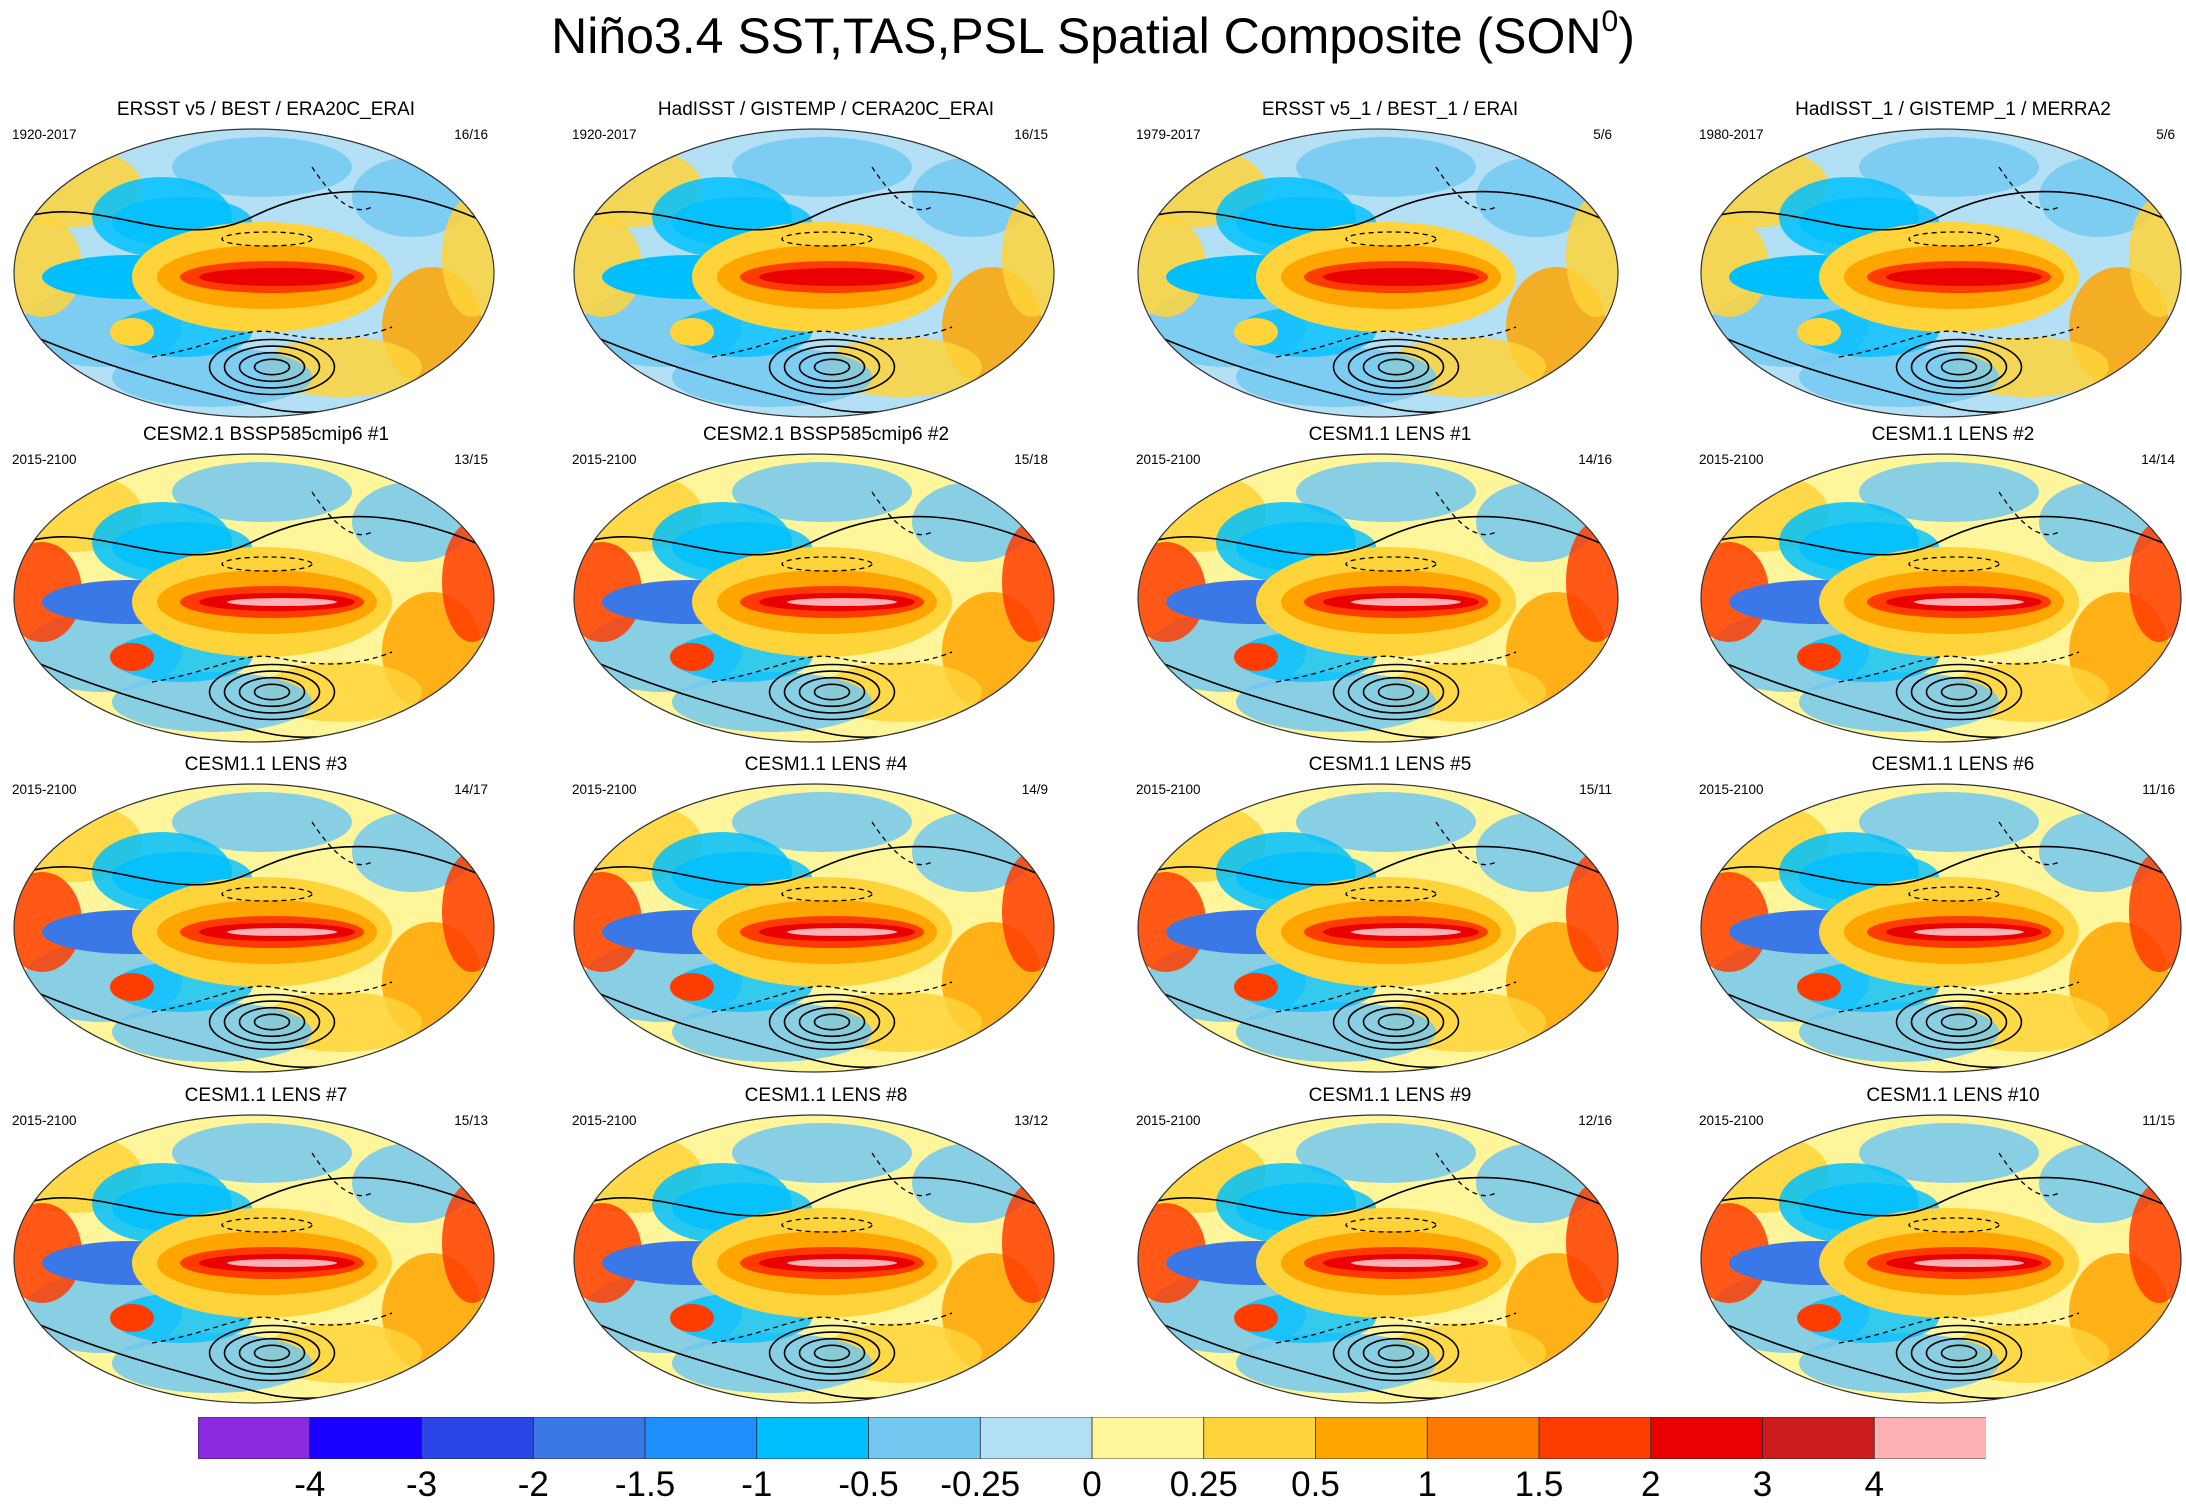 The image size is (2186, 1509). What do you see at coordinates (266, 764) in the screenshot?
I see `panel-title: CESM1.1 LENS #3` at bounding box center [266, 764].